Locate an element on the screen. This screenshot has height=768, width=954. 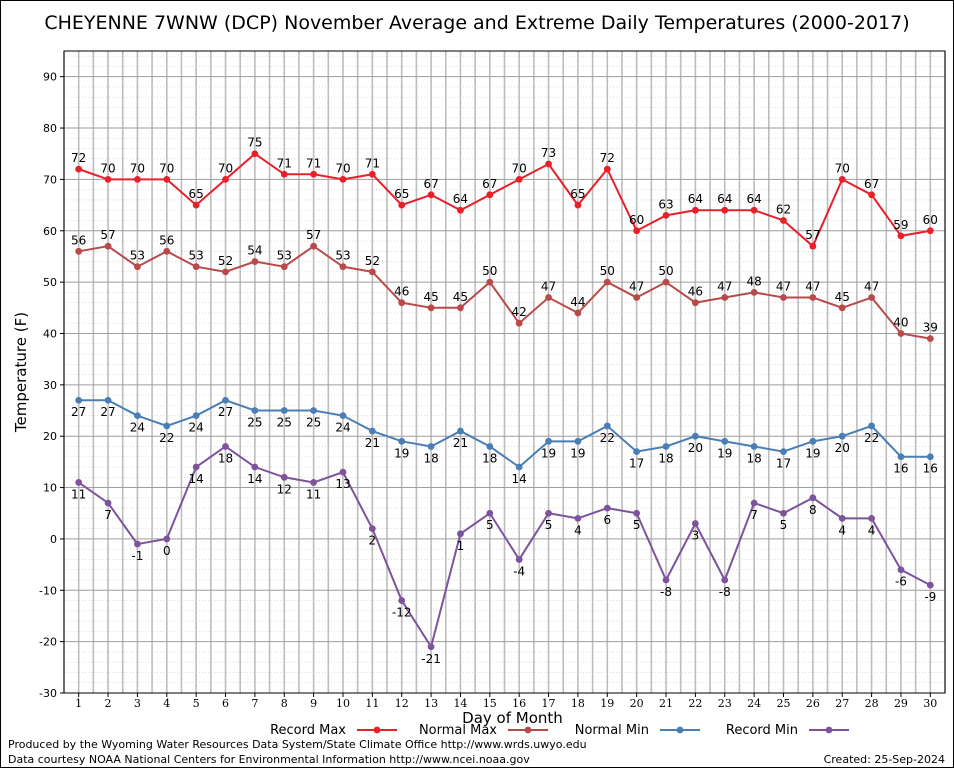
normal-max-data-label: 45 is located at coordinates (842, 297).